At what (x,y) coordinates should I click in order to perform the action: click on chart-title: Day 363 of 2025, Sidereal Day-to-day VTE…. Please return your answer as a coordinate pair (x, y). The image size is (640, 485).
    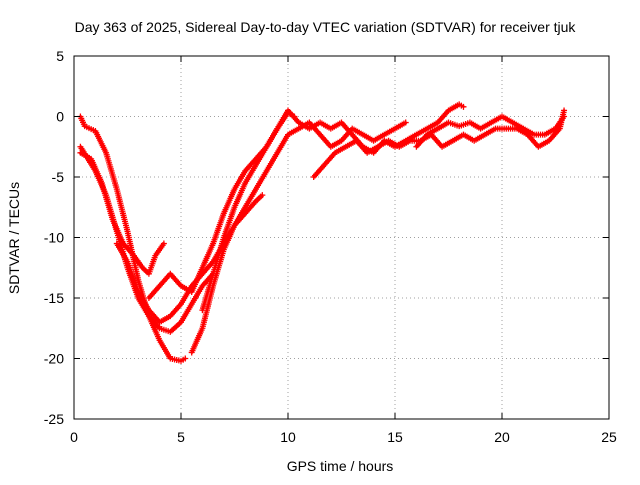
    Looking at the image, I should click on (326, 27).